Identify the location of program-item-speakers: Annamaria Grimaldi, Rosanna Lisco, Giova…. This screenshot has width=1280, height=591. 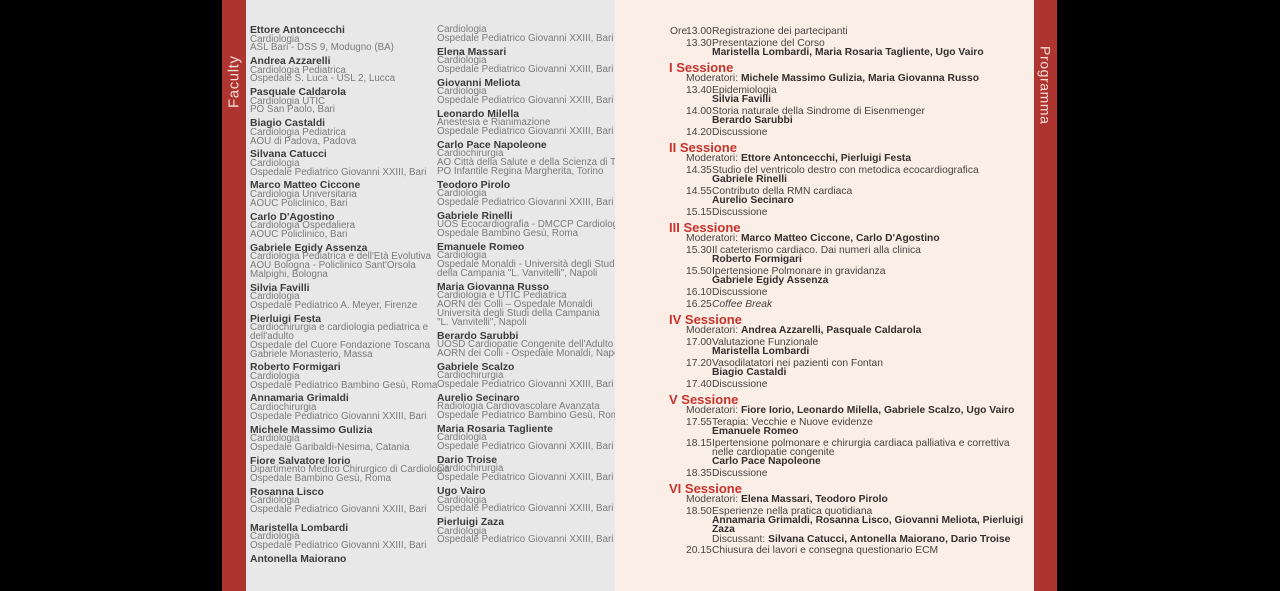
(868, 525).